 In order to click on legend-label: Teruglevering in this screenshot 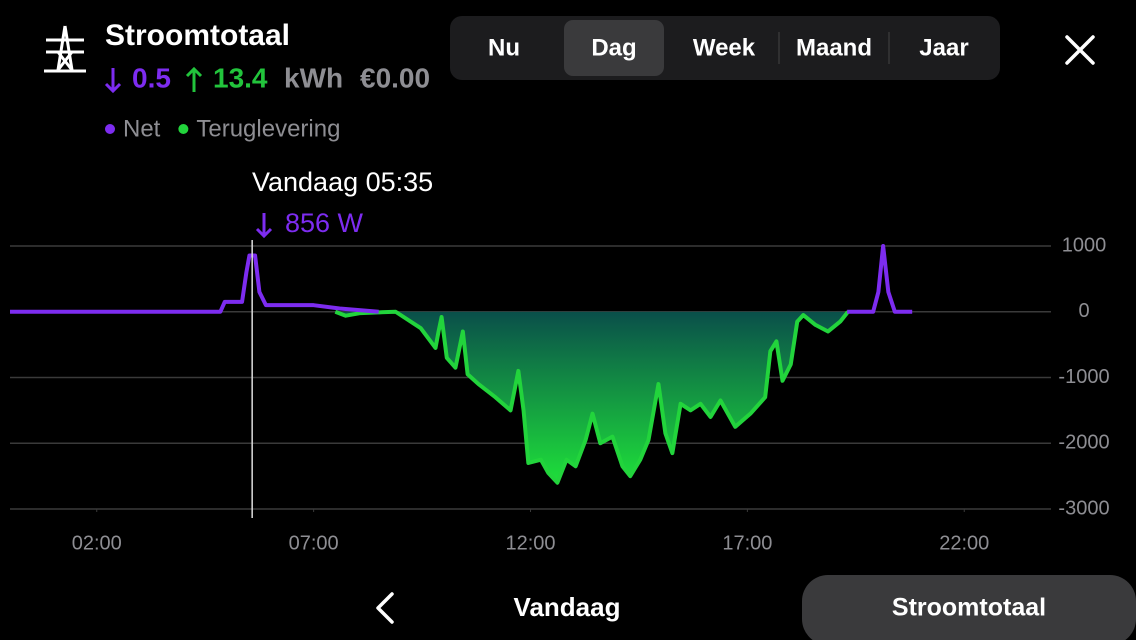, I will do `click(268, 128)`.